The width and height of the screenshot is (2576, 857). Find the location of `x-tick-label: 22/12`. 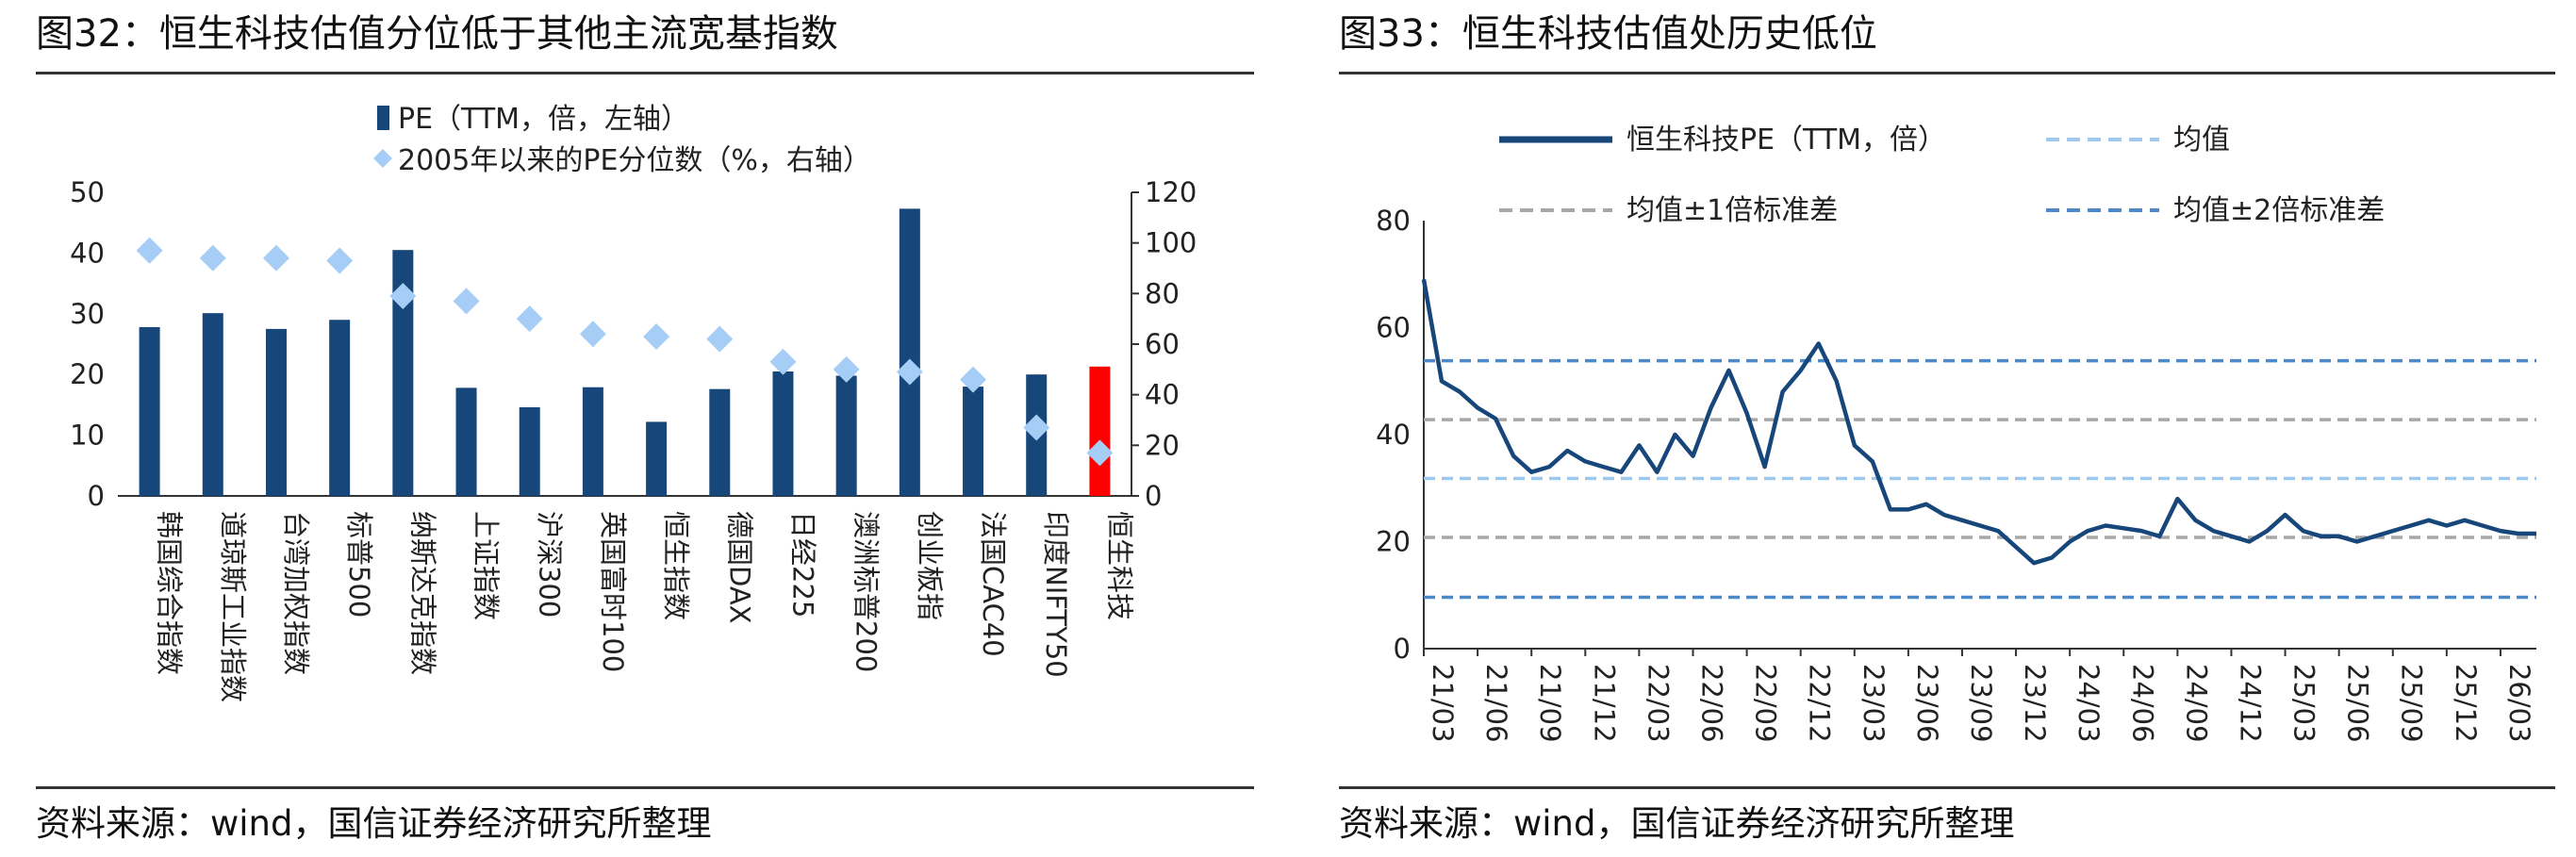

x-tick-label: 22/12 is located at coordinates (1820, 703).